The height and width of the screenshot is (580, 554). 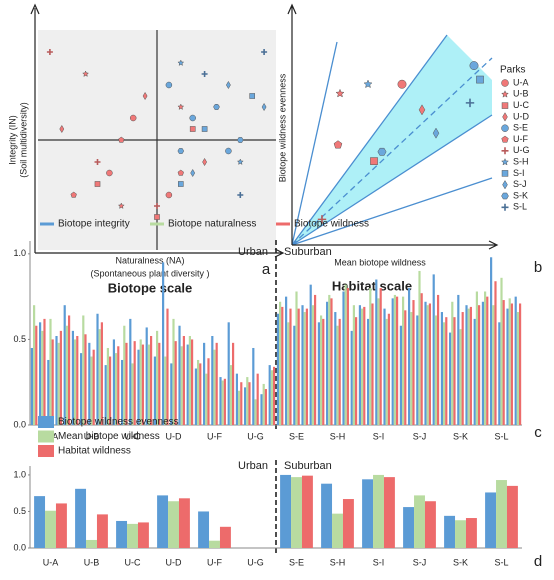 I want to click on rays, so click(x=392, y=140).